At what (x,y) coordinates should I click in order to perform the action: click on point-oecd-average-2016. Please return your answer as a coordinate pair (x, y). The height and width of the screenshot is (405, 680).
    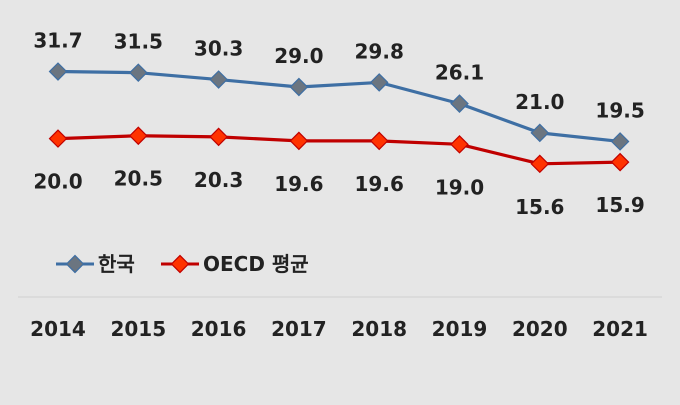
    Looking at the image, I should click on (218, 137).